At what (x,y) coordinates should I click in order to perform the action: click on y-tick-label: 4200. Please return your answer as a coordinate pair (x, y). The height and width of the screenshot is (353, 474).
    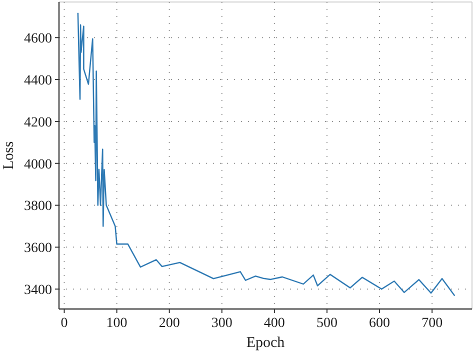
    Looking at the image, I should click on (38, 122).